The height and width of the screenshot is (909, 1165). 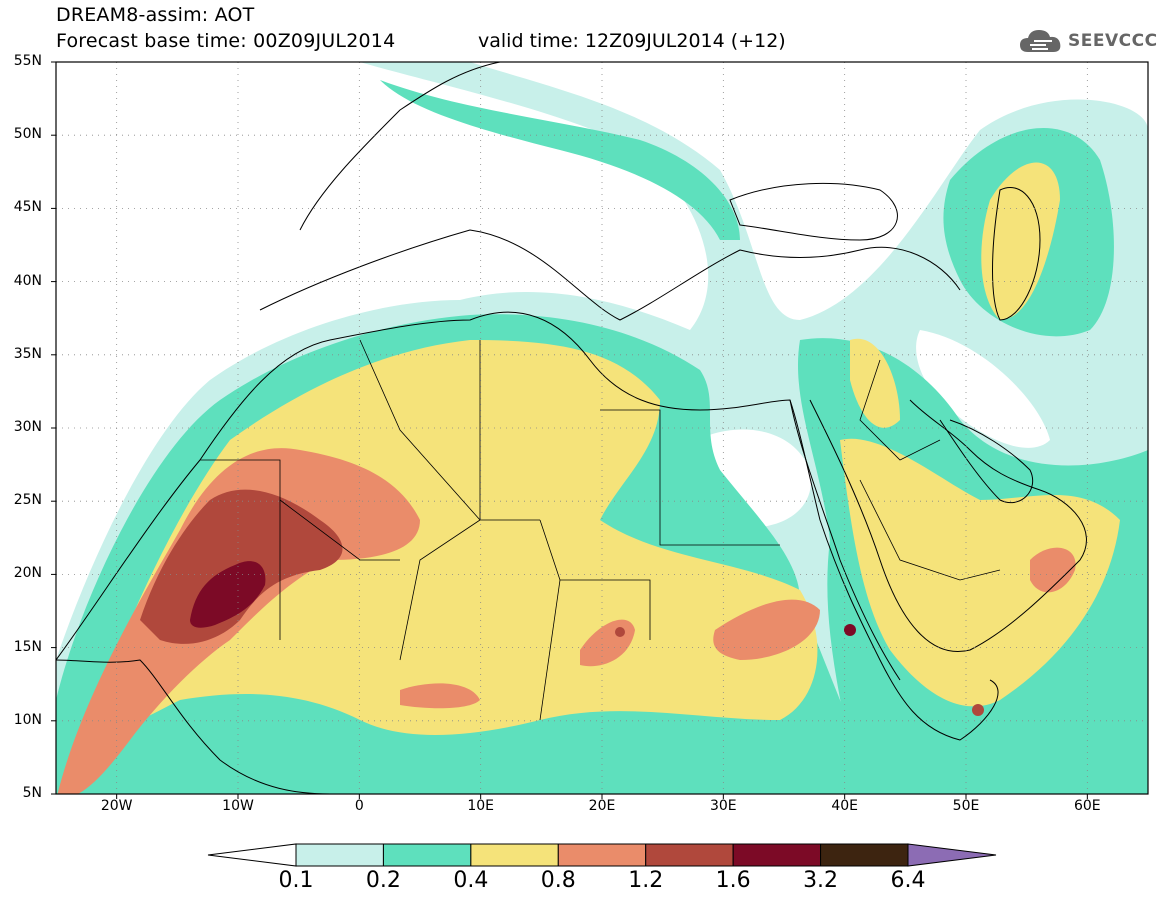 What do you see at coordinates (400, 146) in the screenshot?
I see `coast-europe-north` at bounding box center [400, 146].